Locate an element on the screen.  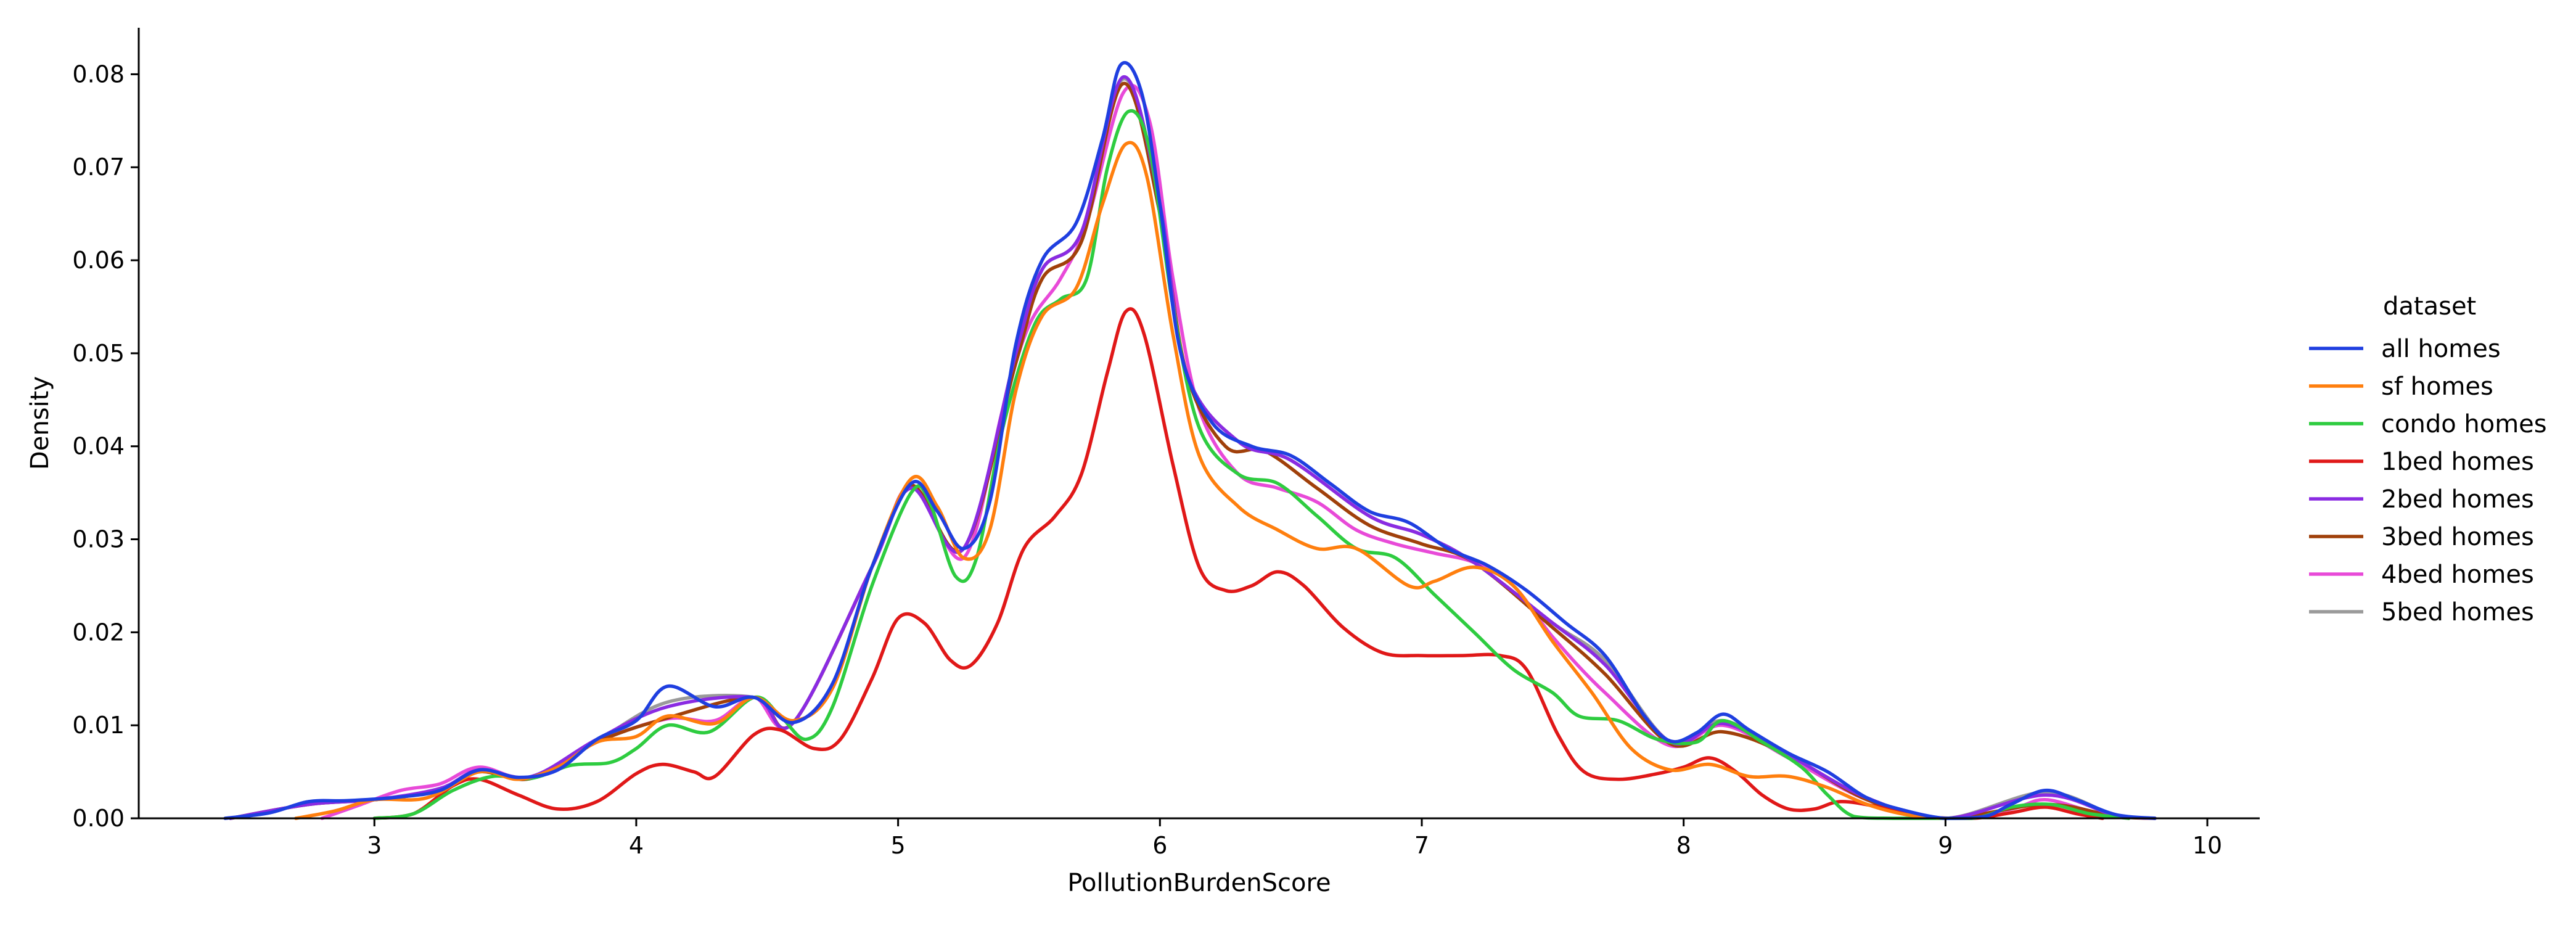
x-tick-label: 8 is located at coordinates (1684, 846).